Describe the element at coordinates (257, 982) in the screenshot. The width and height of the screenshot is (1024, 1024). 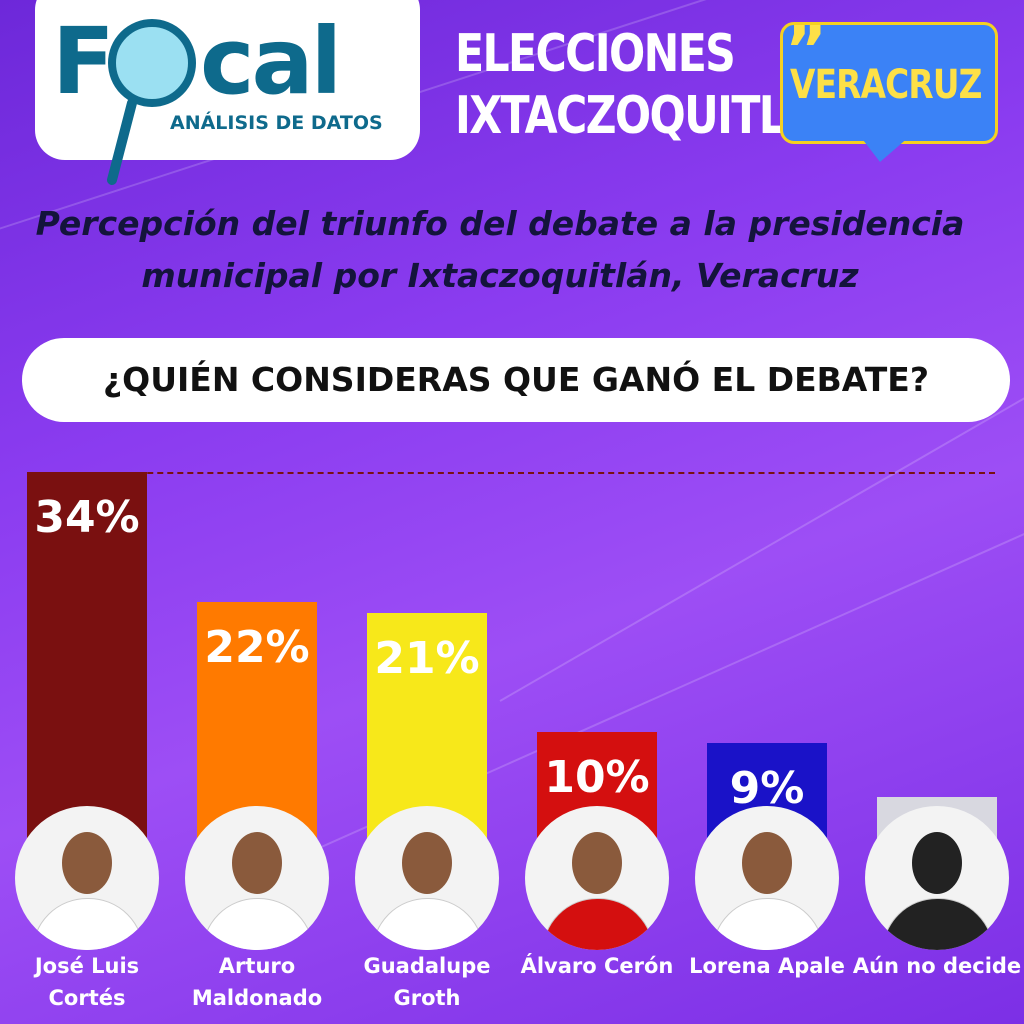
I see `category-label: Arturo Maldonado` at that location.